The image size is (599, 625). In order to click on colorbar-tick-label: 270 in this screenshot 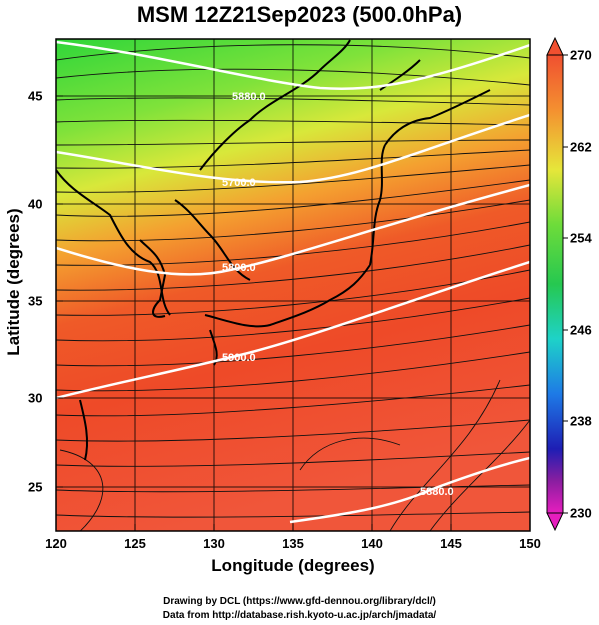, I will do `click(581, 55)`.